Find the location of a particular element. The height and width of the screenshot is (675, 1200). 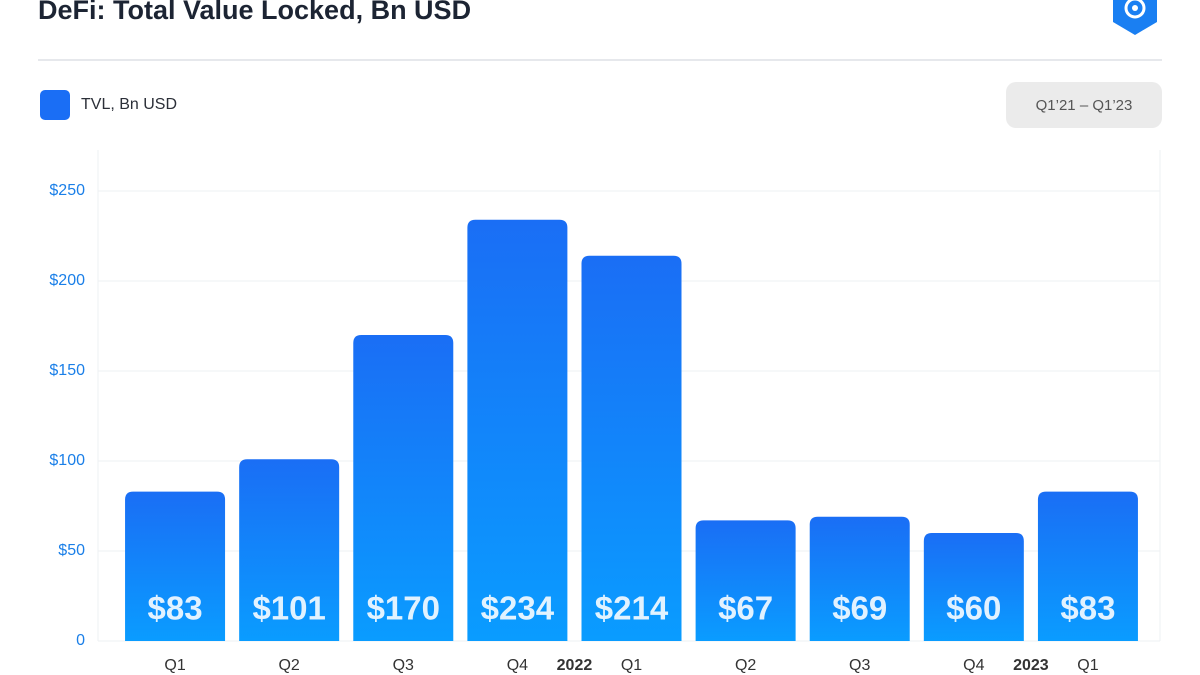

period-badge is located at coordinates (1084, 105).